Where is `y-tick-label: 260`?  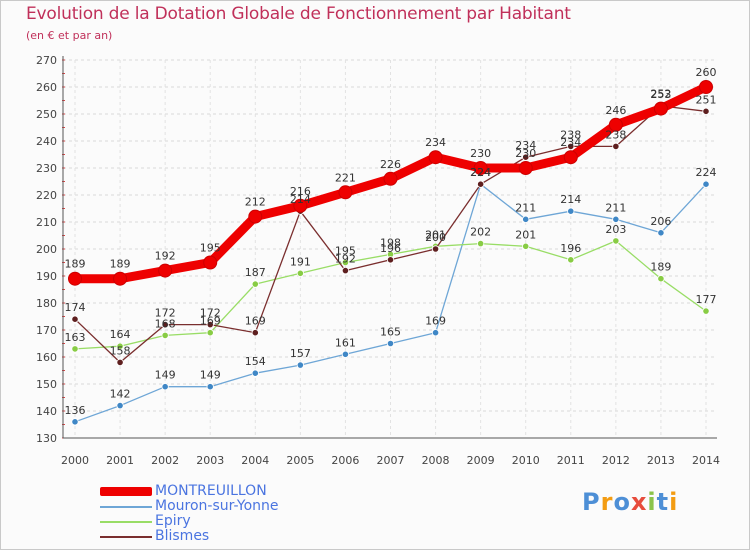
y-tick-label: 260 is located at coordinates (46, 87).